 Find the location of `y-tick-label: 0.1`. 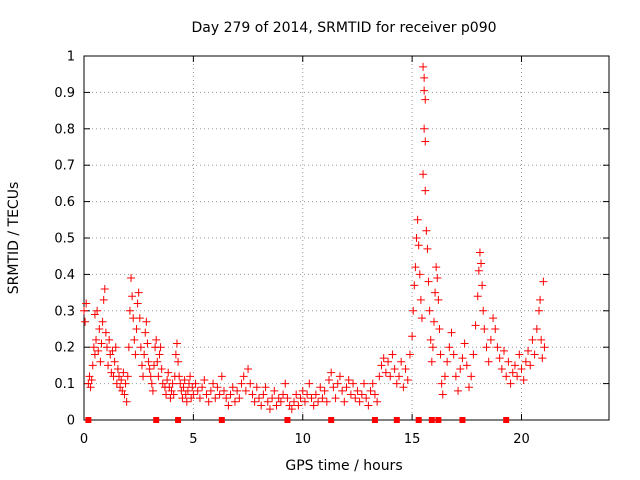

y-tick-label: 0.1 is located at coordinates (64, 384).